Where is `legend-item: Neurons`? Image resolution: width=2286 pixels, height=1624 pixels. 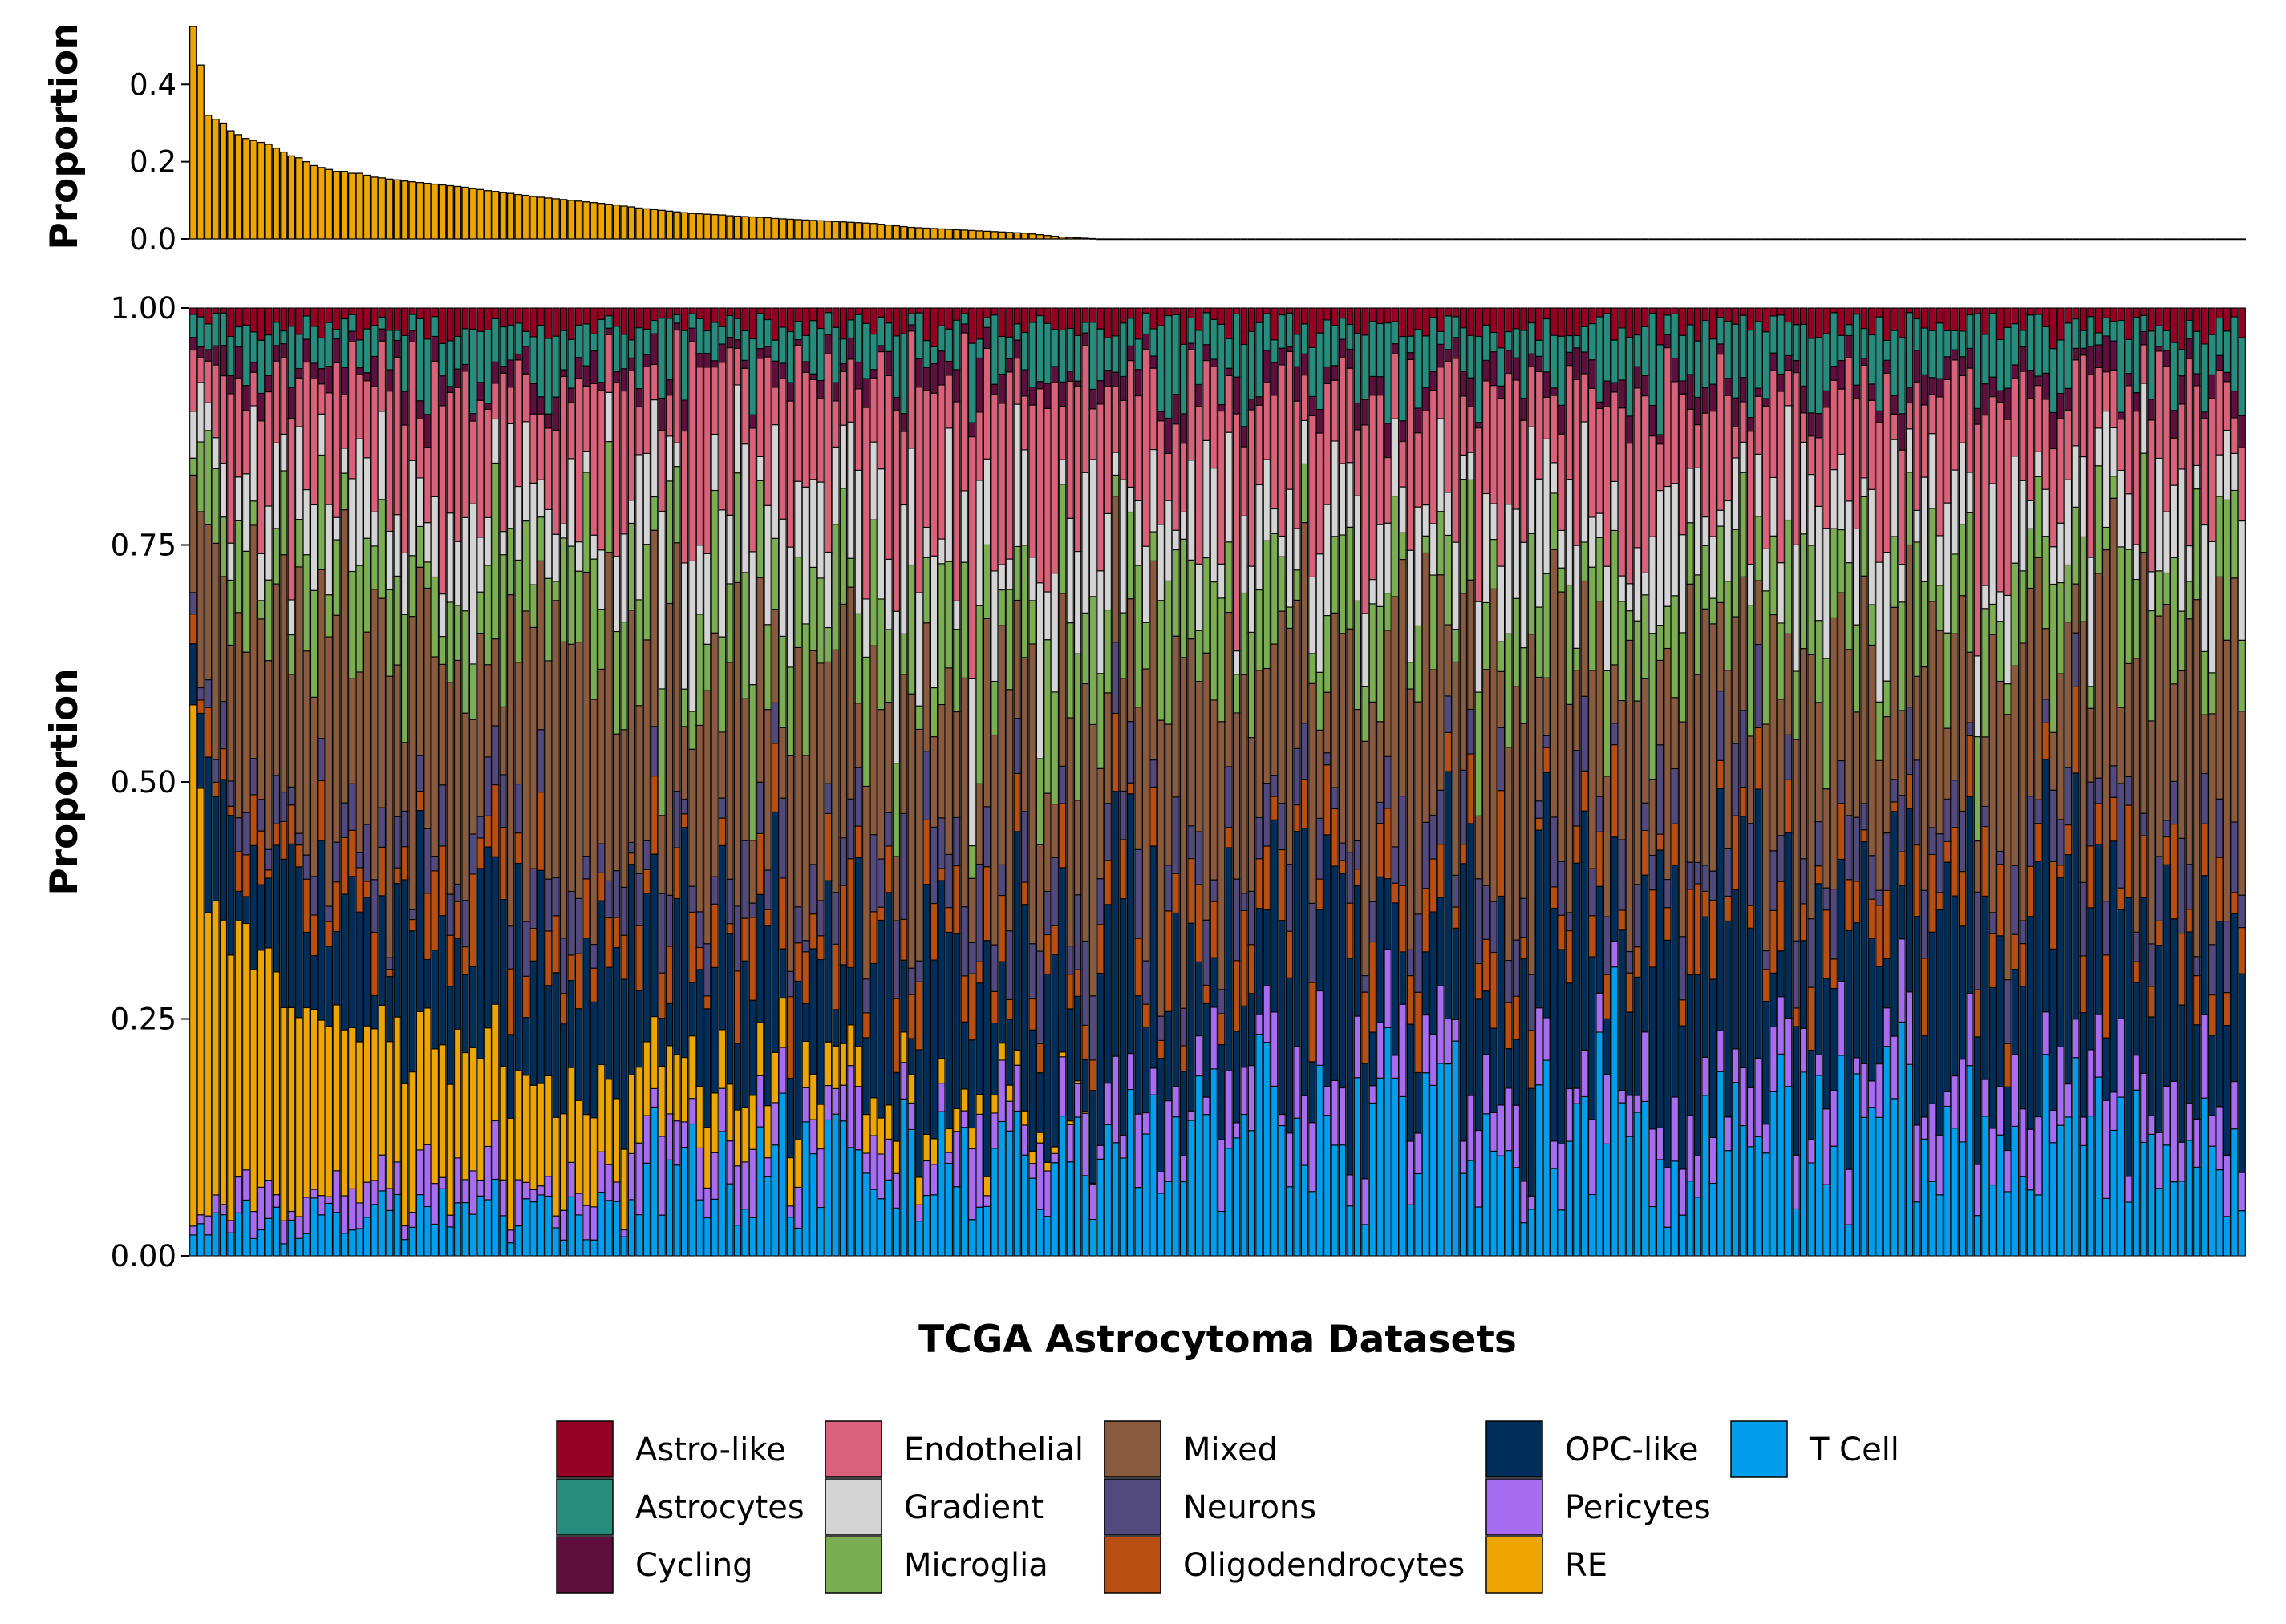
legend-item: Neurons is located at coordinates (1210, 1507).